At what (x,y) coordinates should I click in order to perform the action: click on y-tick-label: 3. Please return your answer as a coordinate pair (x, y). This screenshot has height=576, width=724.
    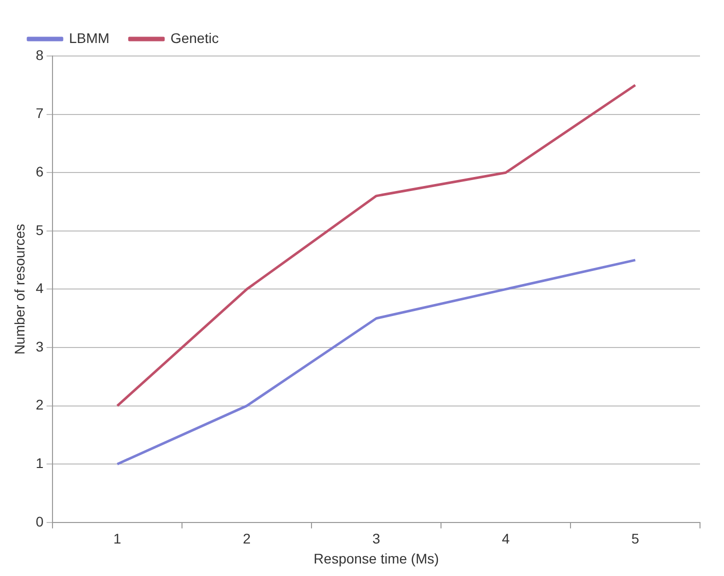
    Looking at the image, I should click on (40, 346).